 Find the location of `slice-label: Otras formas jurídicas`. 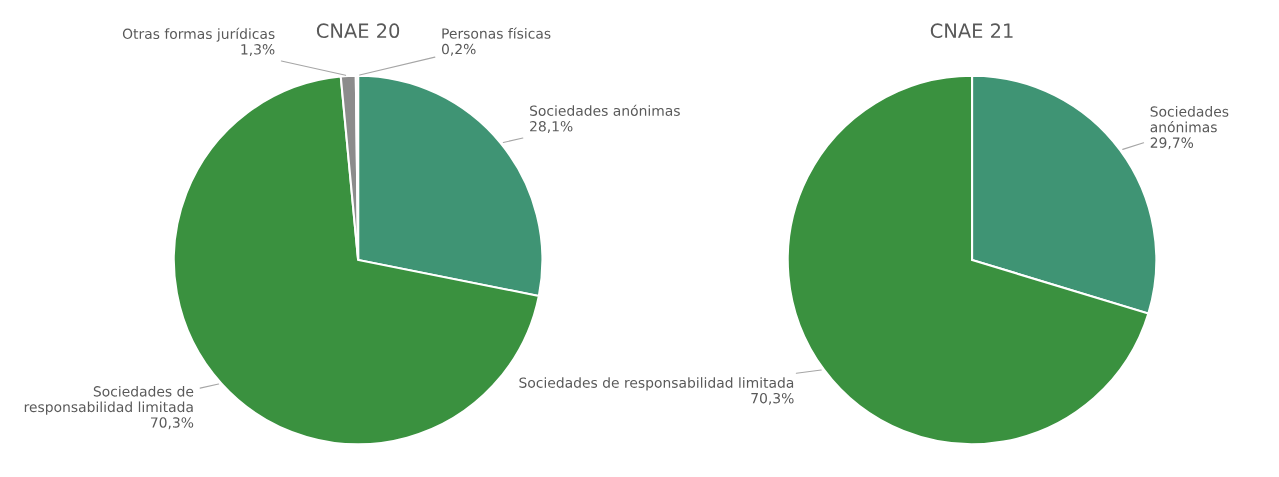

slice-label: Otras formas jurídicas is located at coordinates (198, 34).